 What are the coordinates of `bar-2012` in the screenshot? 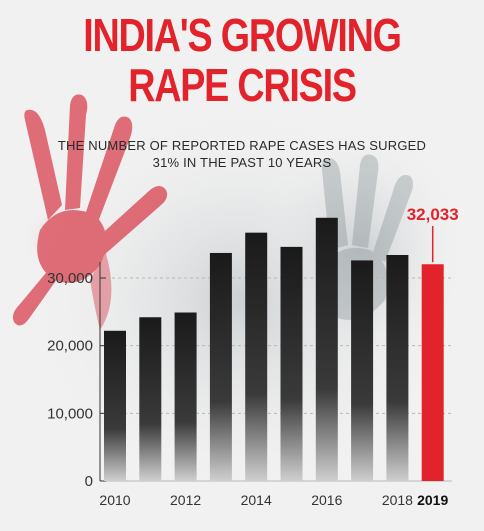 It's located at (185, 396).